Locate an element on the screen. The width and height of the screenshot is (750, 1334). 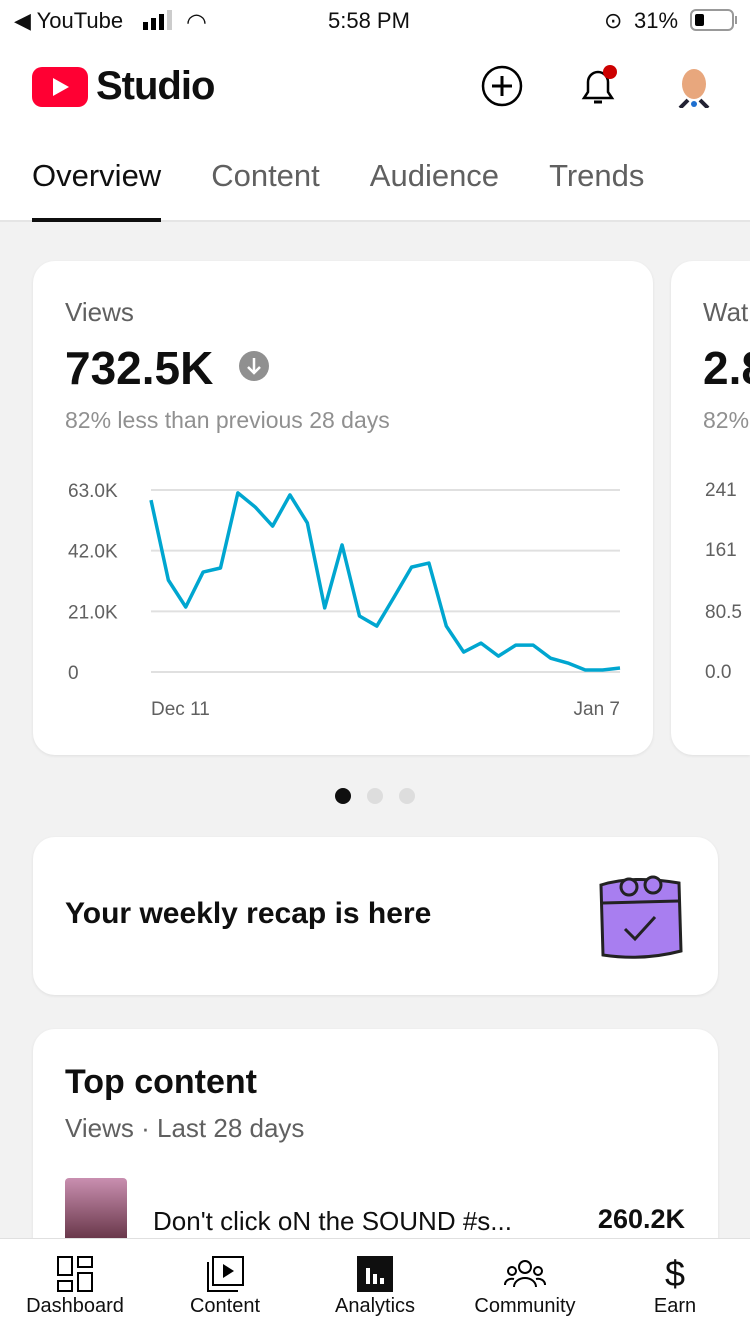
nav-dashboard: Dashboard is located at coordinates (75, 1286).